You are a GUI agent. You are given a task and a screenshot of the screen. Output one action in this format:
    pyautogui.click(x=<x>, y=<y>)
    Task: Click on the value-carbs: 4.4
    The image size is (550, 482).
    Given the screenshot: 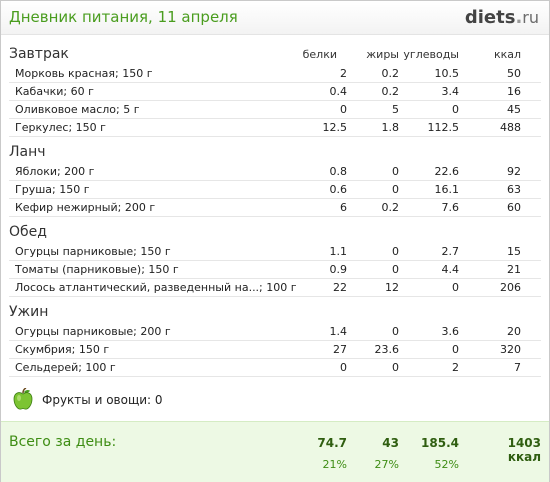 What is the action you would take?
    pyautogui.click(x=450, y=269)
    